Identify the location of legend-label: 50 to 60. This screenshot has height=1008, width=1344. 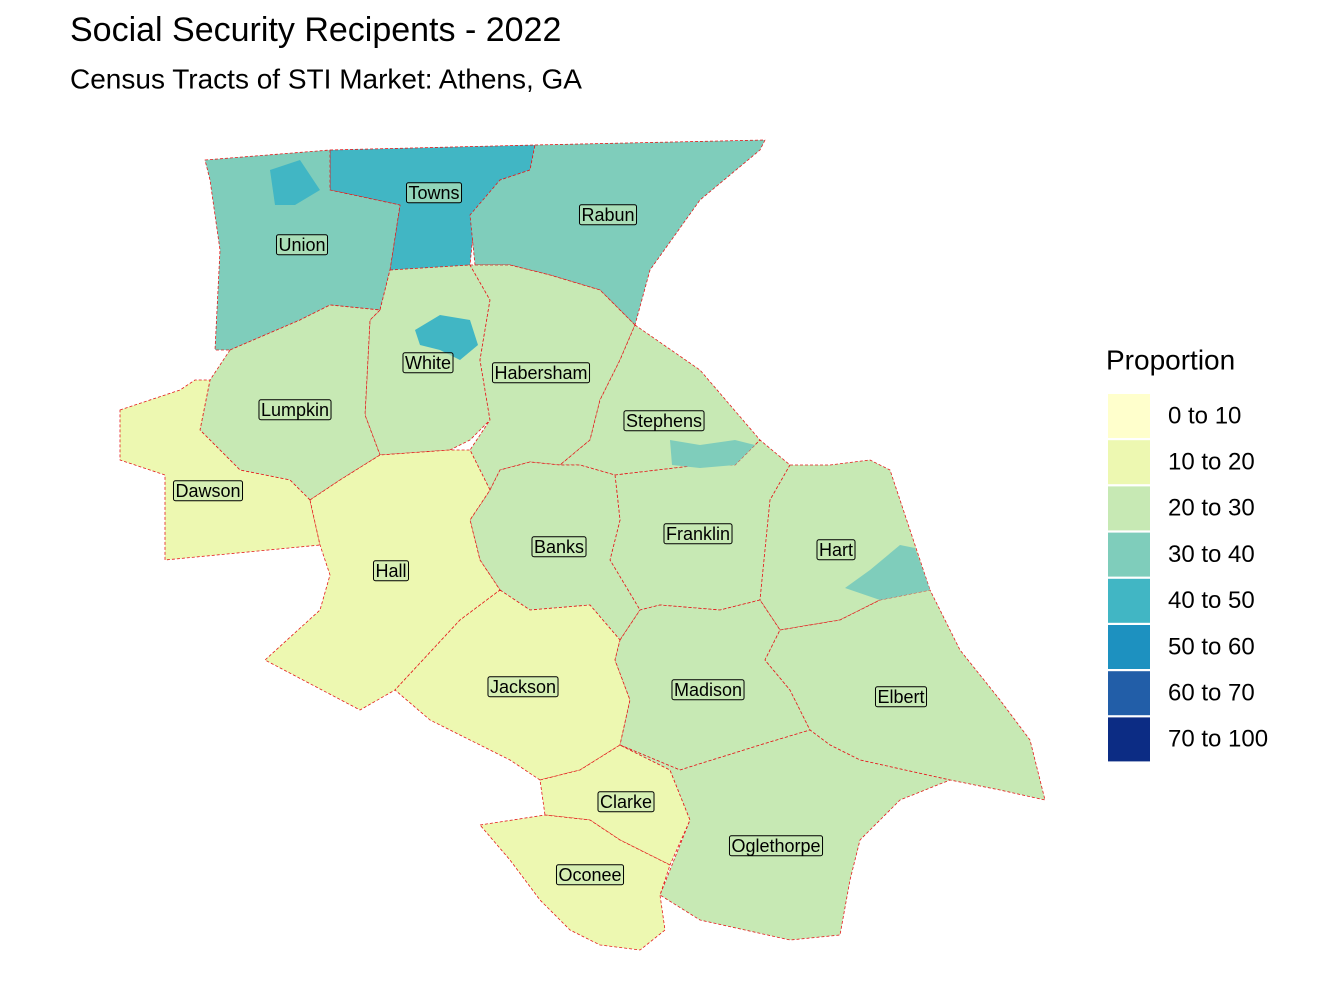
(1211, 646).